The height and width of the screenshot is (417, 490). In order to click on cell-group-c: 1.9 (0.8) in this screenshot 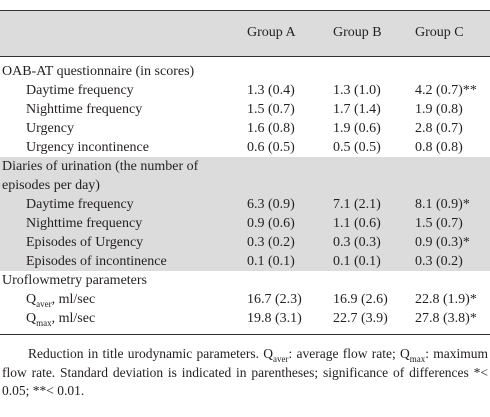, I will do `click(439, 109)`.